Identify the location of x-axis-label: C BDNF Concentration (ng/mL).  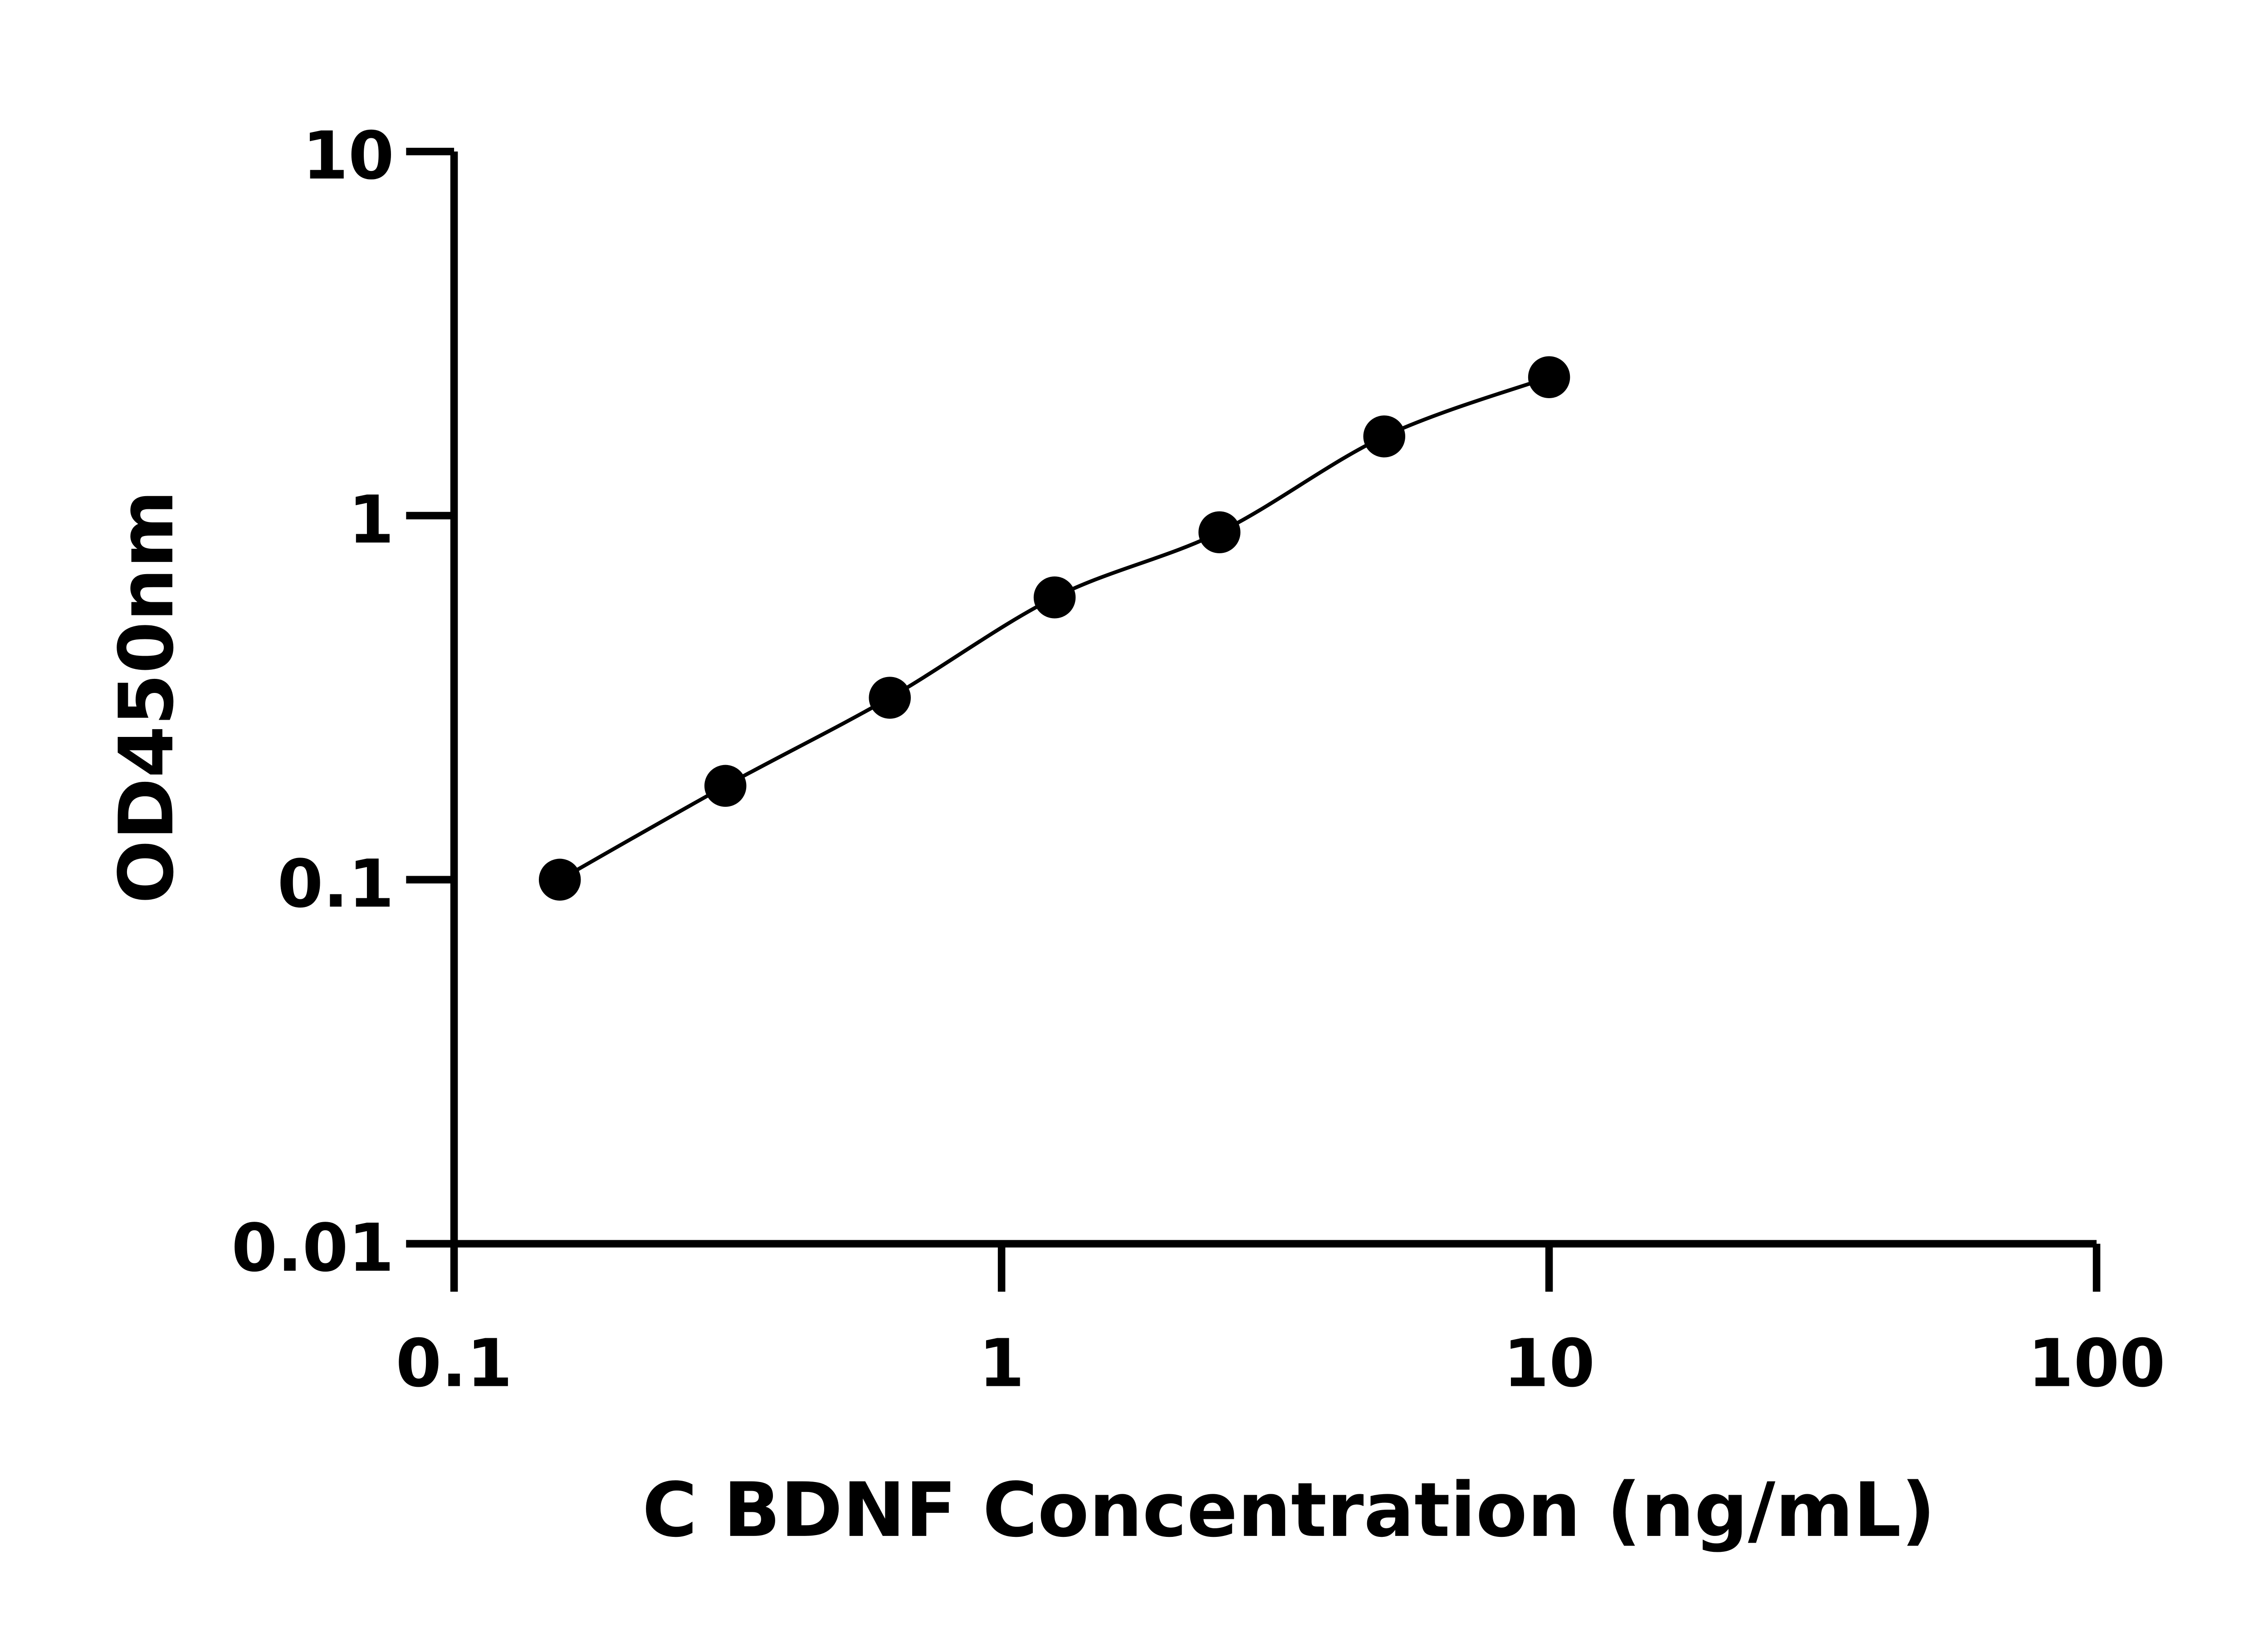
(1289, 1510).